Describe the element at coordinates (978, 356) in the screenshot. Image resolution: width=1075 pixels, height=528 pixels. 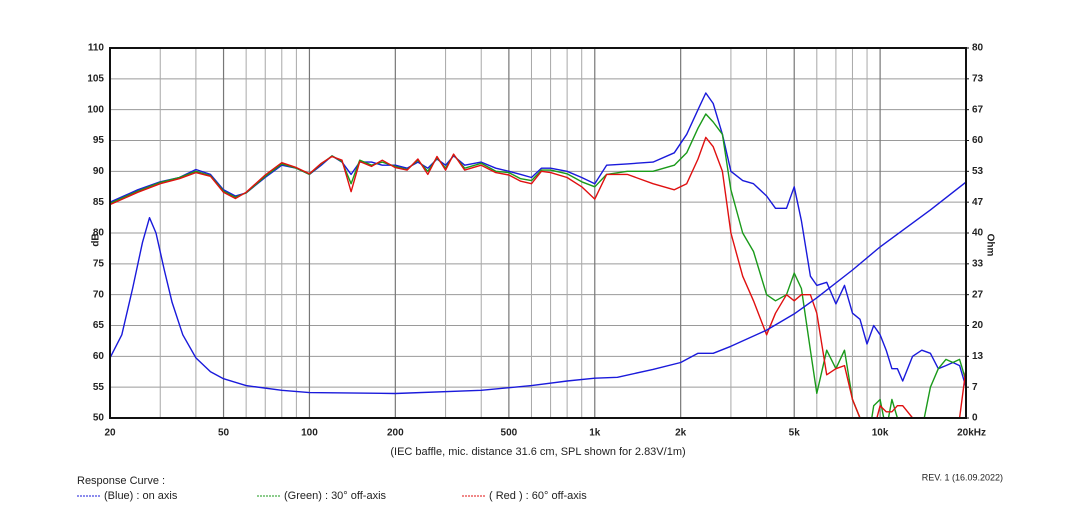
I see `y2-tick-label: 13` at that location.